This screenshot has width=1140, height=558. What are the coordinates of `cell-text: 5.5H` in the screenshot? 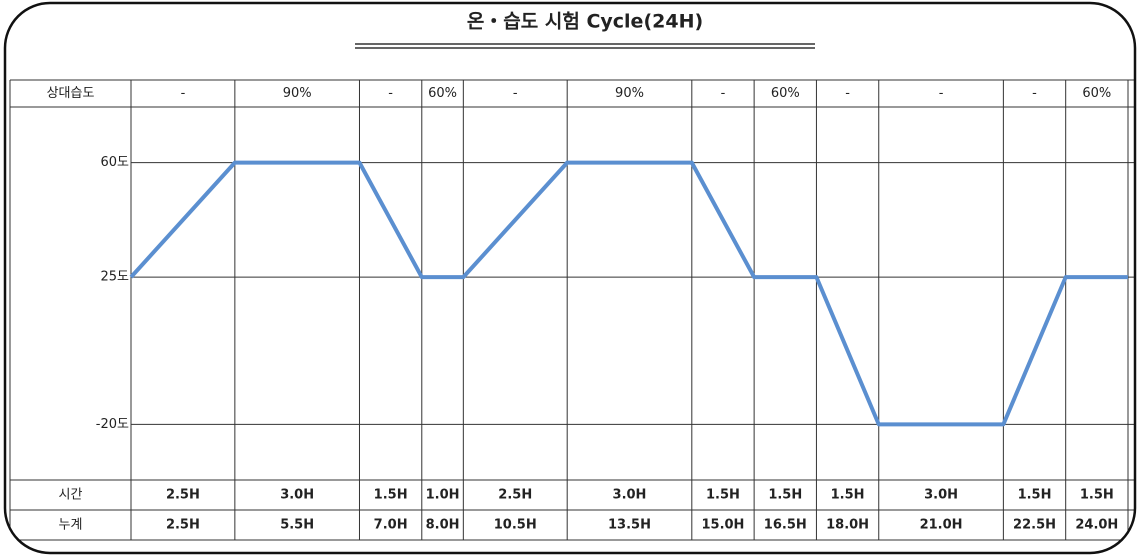 It's located at (297, 525).